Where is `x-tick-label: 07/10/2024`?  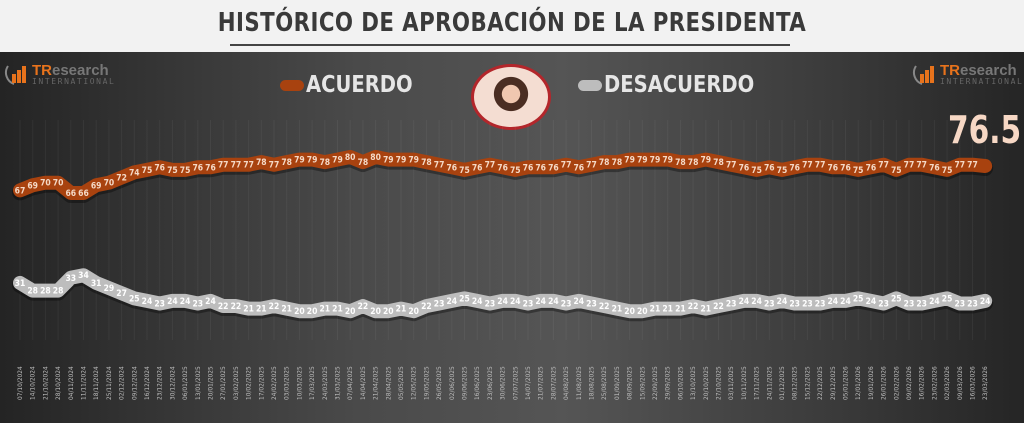
x-tick-label: 07/10/2024 is located at coordinates (20, 383).